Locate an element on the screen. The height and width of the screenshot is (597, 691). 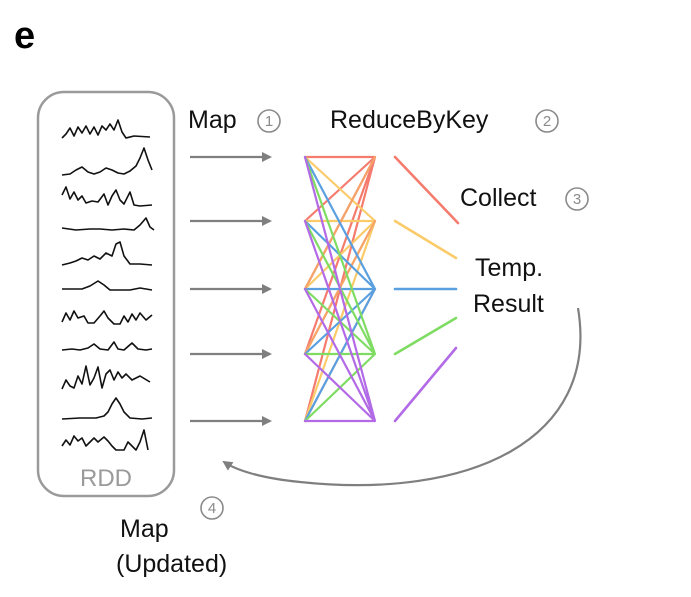
reduce-label: ReduceByKey is located at coordinates (409, 120).